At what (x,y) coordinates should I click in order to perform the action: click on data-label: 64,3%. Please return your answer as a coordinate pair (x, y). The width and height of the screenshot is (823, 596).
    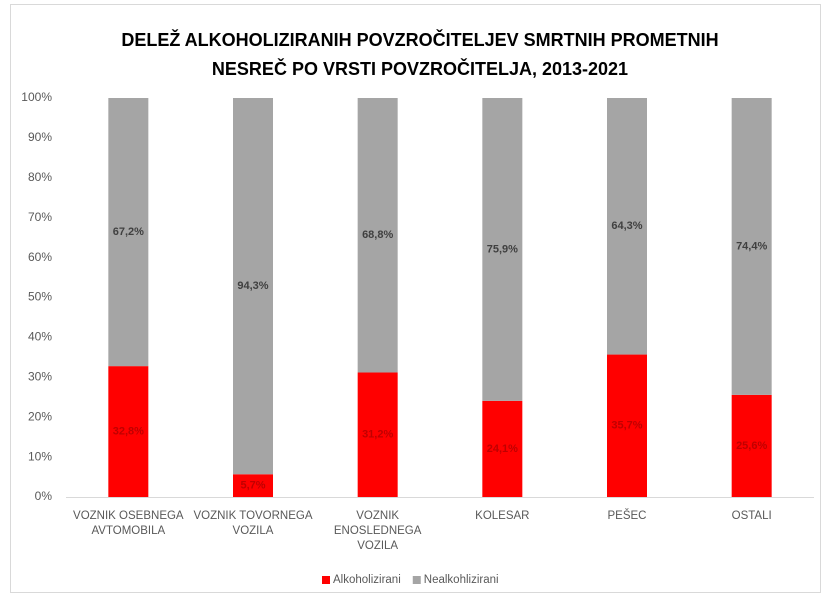
    Looking at the image, I should click on (626, 226).